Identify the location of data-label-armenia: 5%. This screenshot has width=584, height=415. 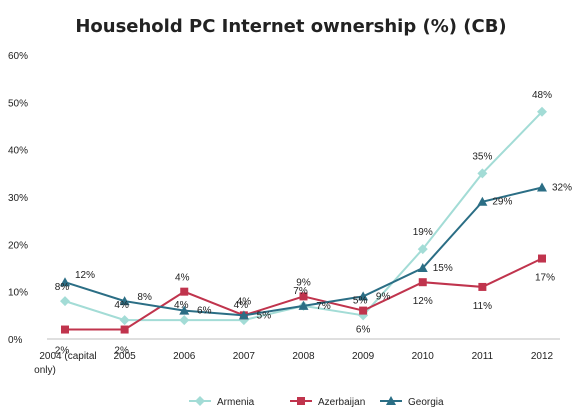
(360, 300).